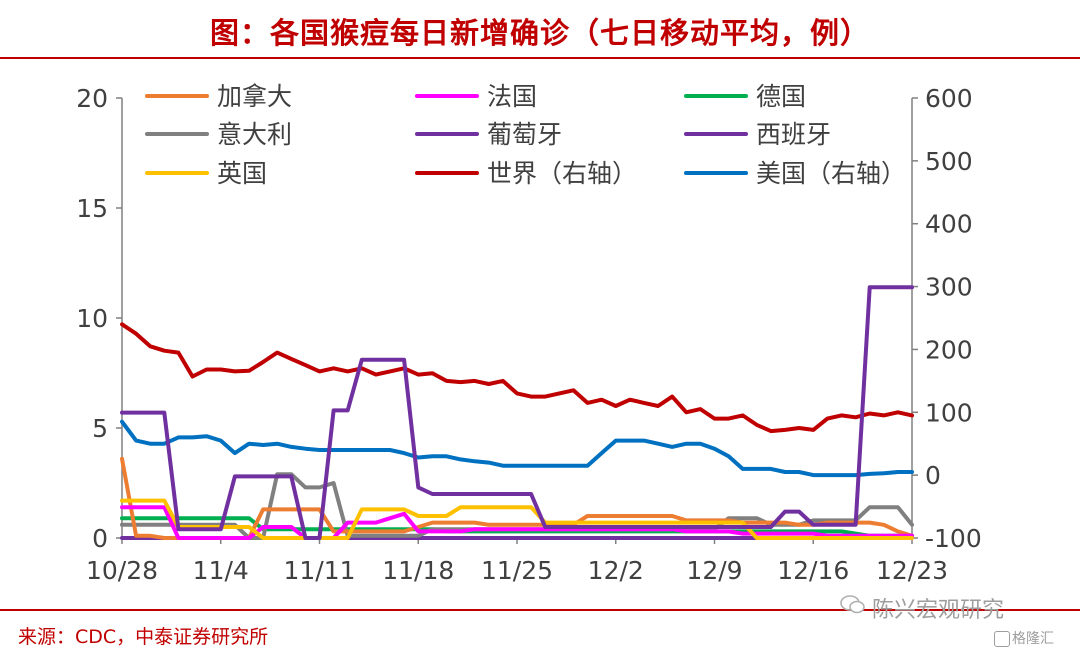 Image resolution: width=1080 pixels, height=657 pixels. Describe the element at coordinates (221, 570) in the screenshot. I see `x-tick-label: 11/4` at that location.